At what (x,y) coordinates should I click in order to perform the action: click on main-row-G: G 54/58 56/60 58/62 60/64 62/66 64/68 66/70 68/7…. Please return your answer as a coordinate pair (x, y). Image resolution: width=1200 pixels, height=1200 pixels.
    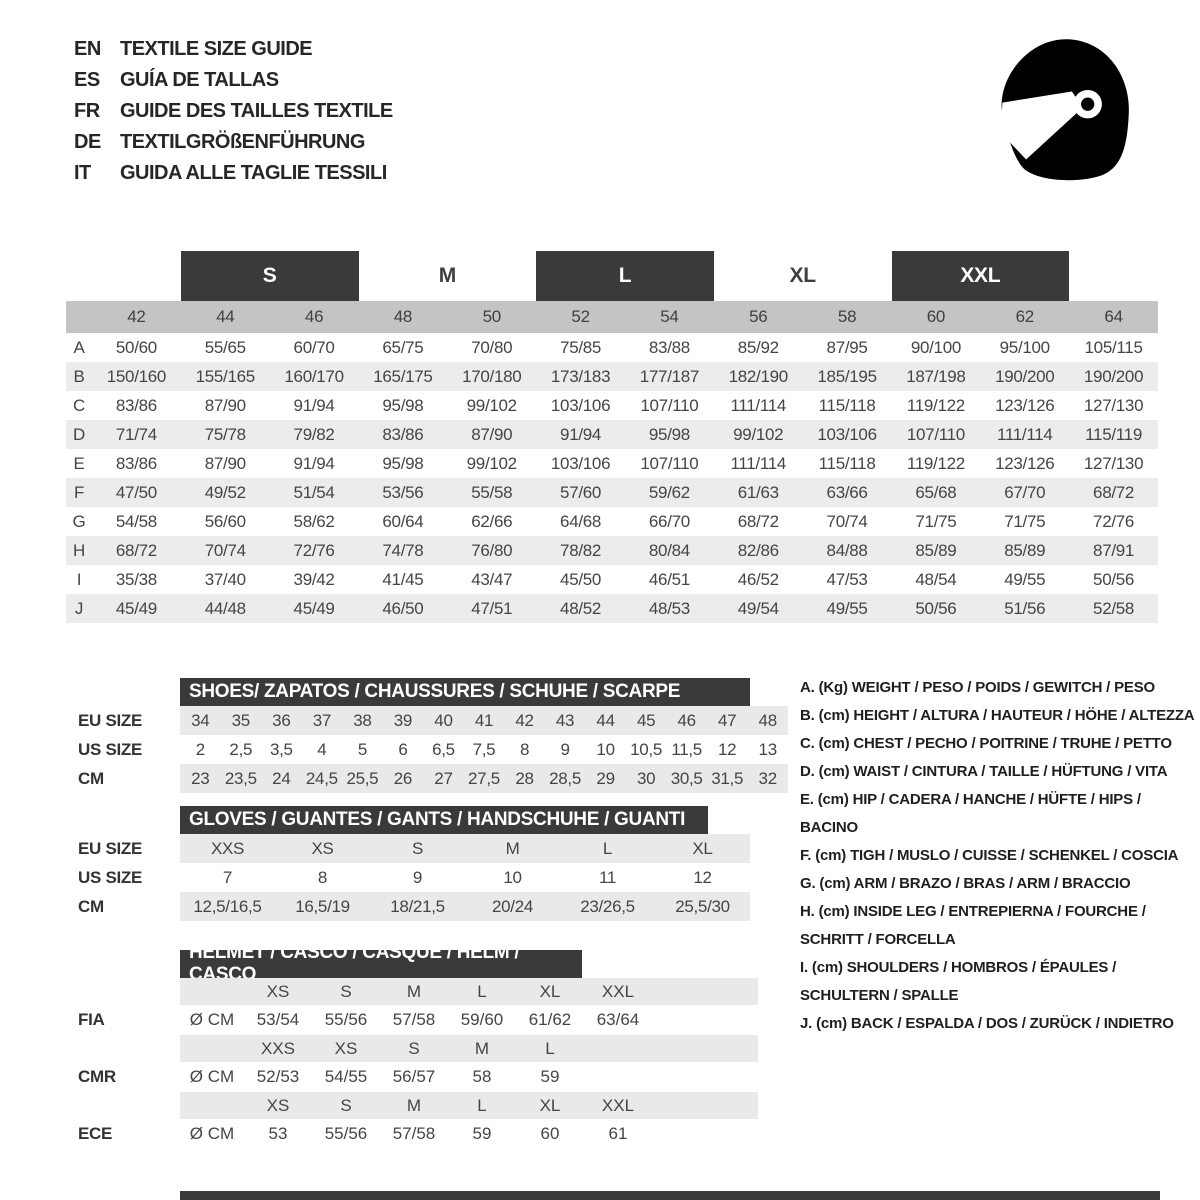
    Looking at the image, I should click on (612, 521).